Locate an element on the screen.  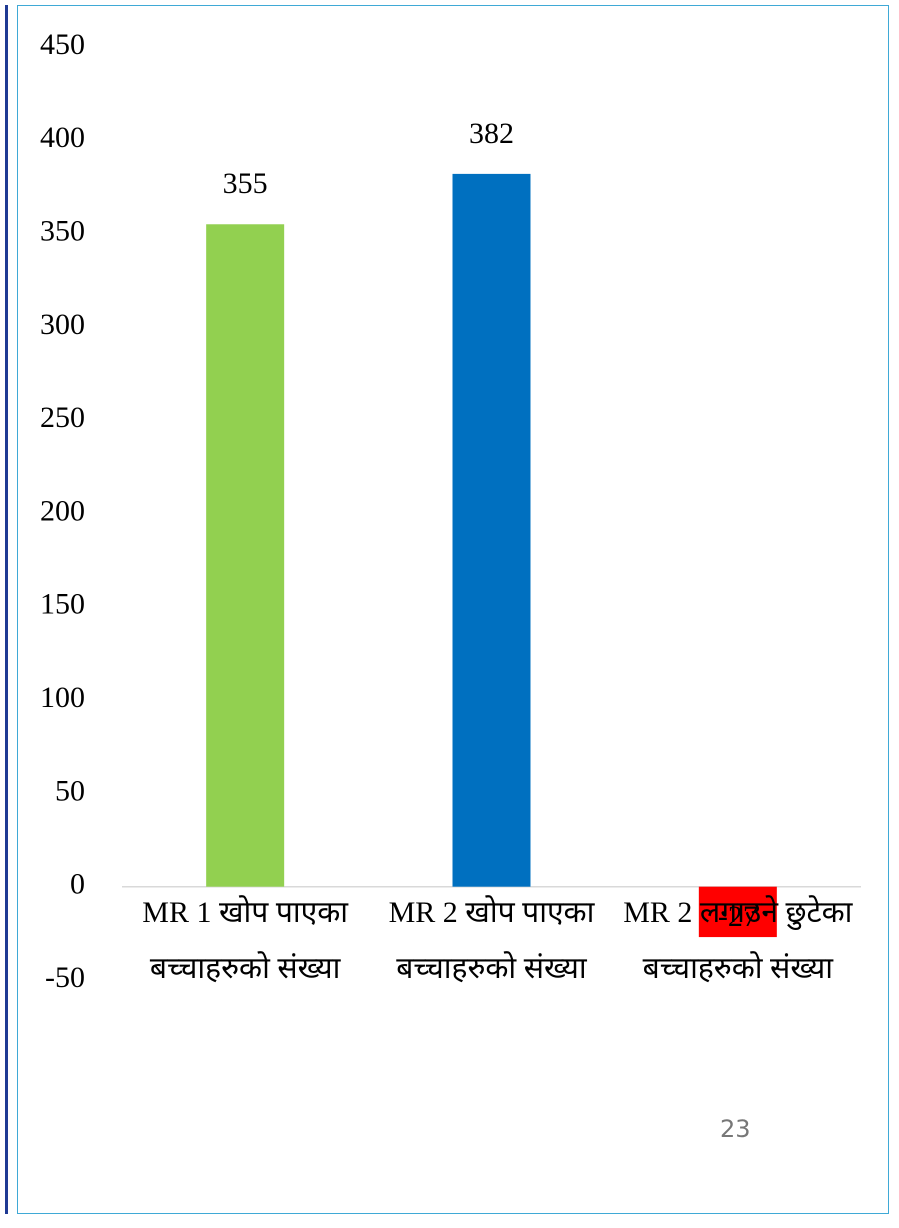
data-label: 355 is located at coordinates (245, 183).